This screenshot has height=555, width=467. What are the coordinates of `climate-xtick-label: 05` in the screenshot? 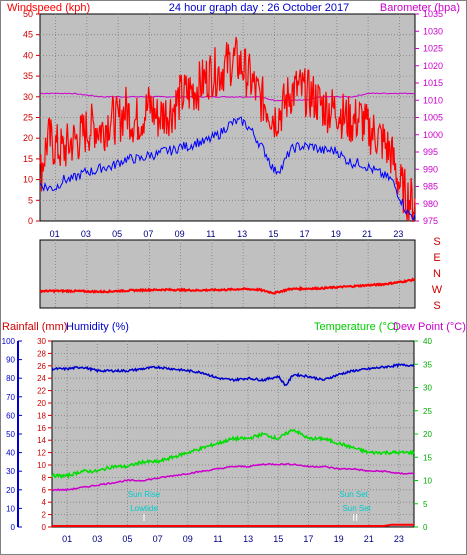 It's located at (127, 539).